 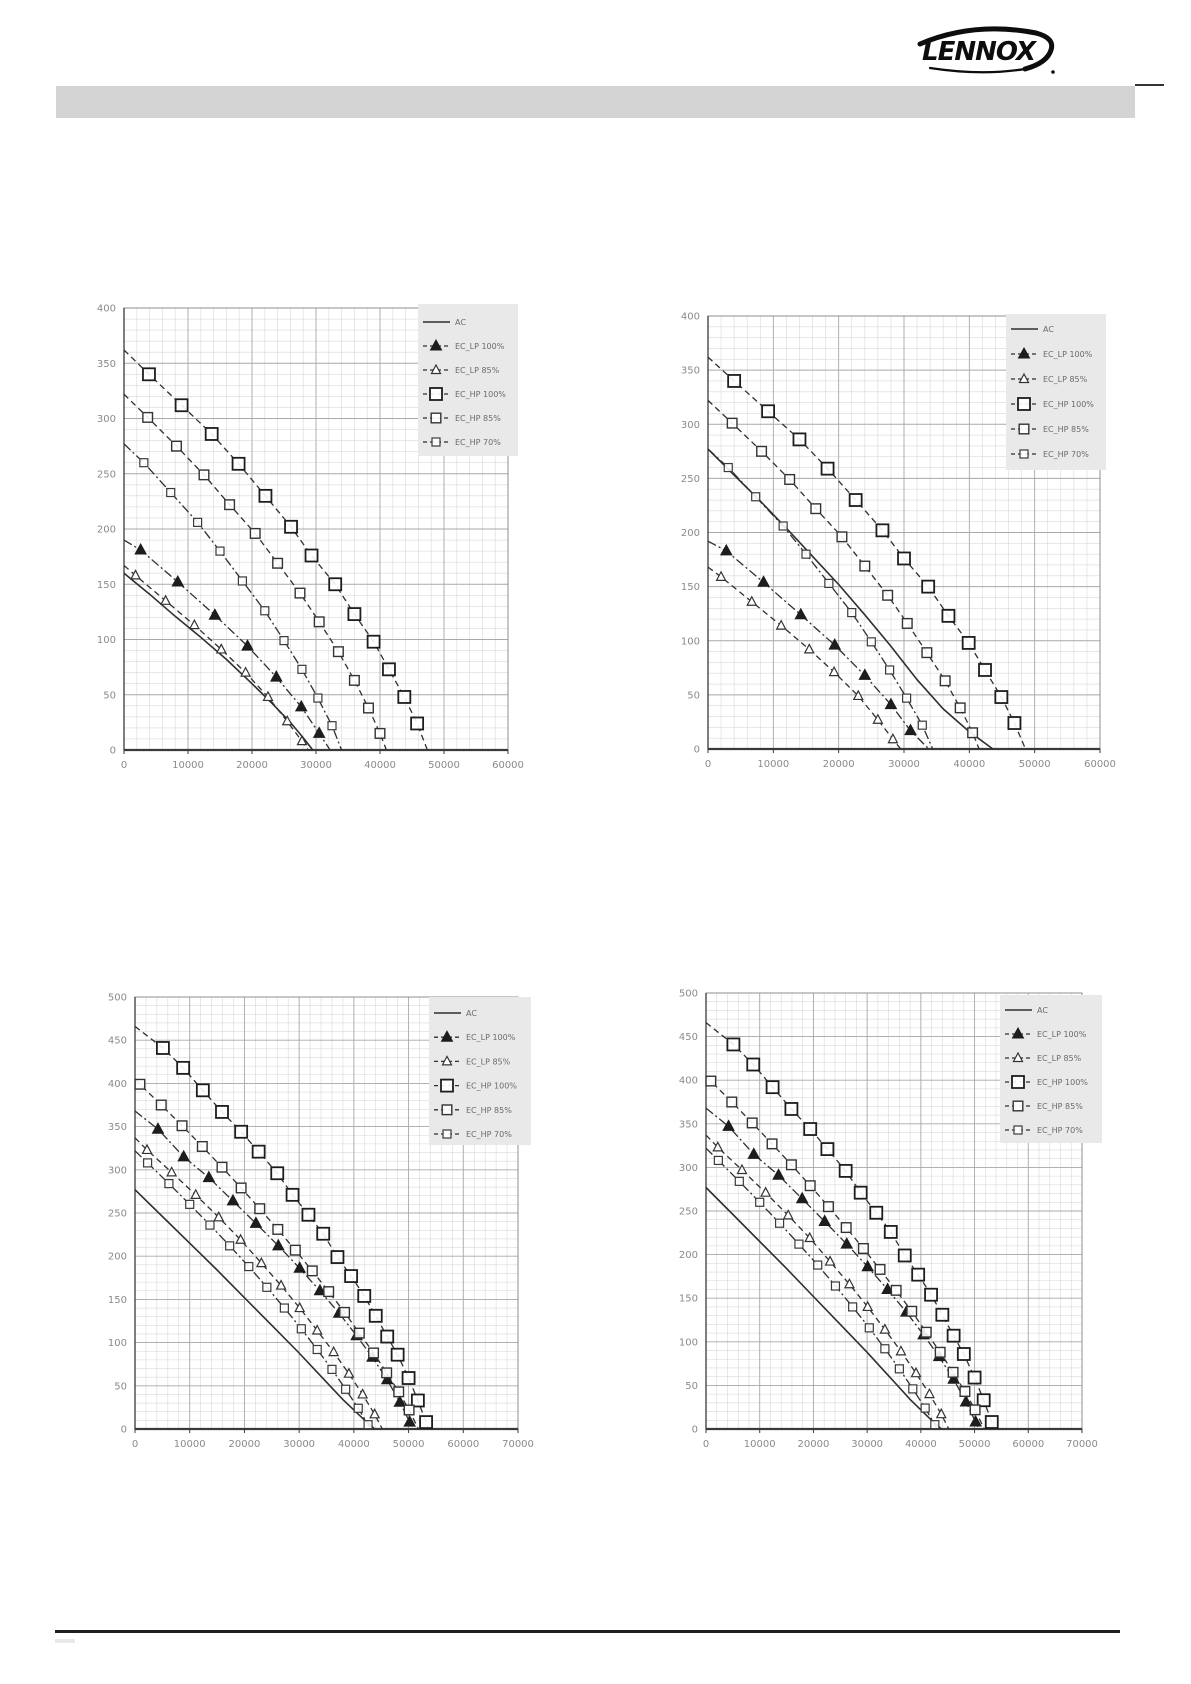 What do you see at coordinates (1053, 72) in the screenshot?
I see `logo-registered-mark` at bounding box center [1053, 72].